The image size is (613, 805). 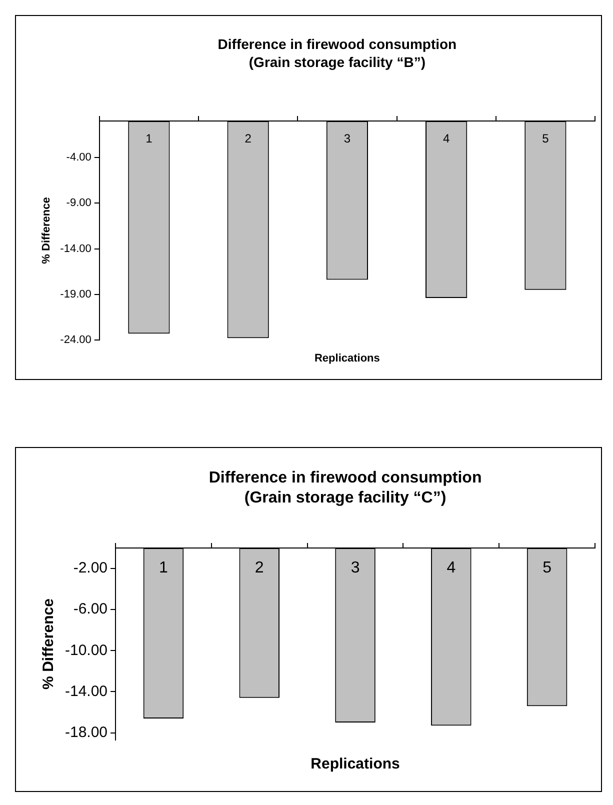 I want to click on y-tick-label: -2.00, so click(x=90, y=568).